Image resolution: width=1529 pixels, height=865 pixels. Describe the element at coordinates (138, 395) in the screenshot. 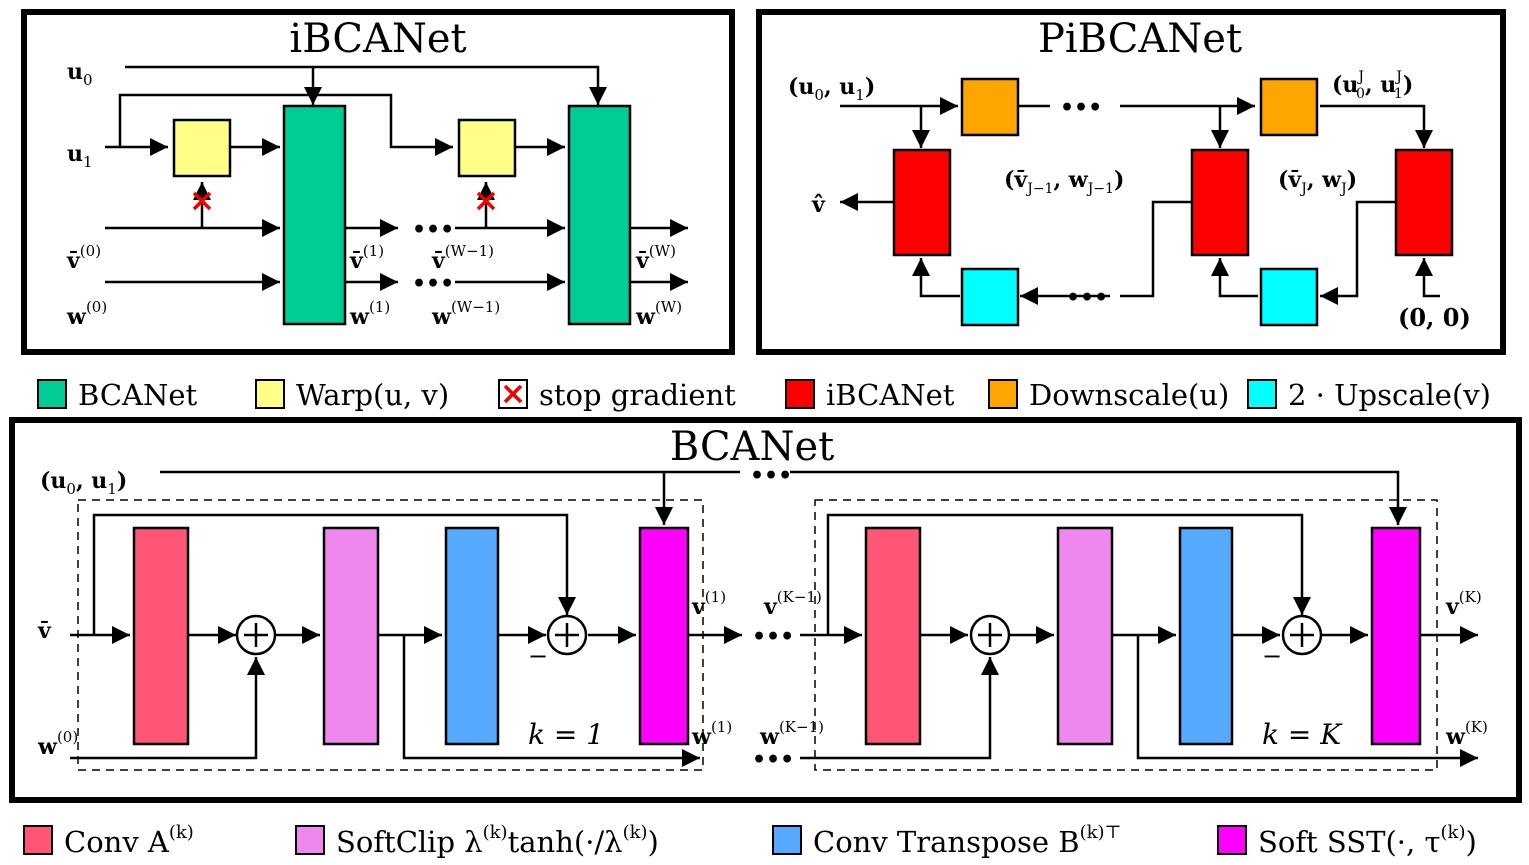

I see `legend-label: BCANet` at that location.